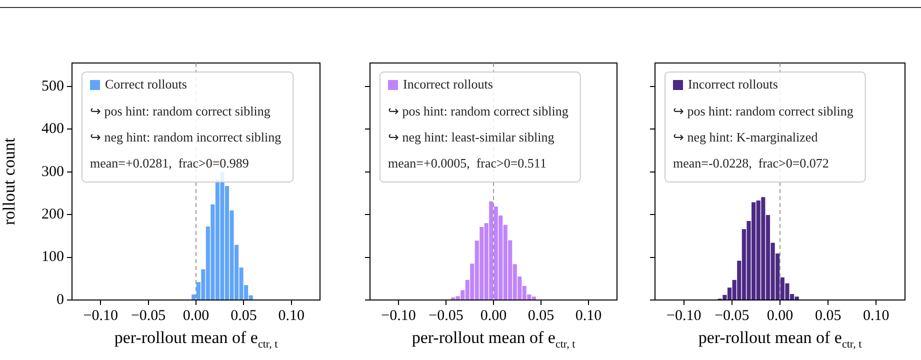 This screenshot has height=360, width=921. What do you see at coordinates (467, 162) in the screenshot?
I see `annotation: mean=+0.0005, frac>0=0.511` at bounding box center [467, 162].